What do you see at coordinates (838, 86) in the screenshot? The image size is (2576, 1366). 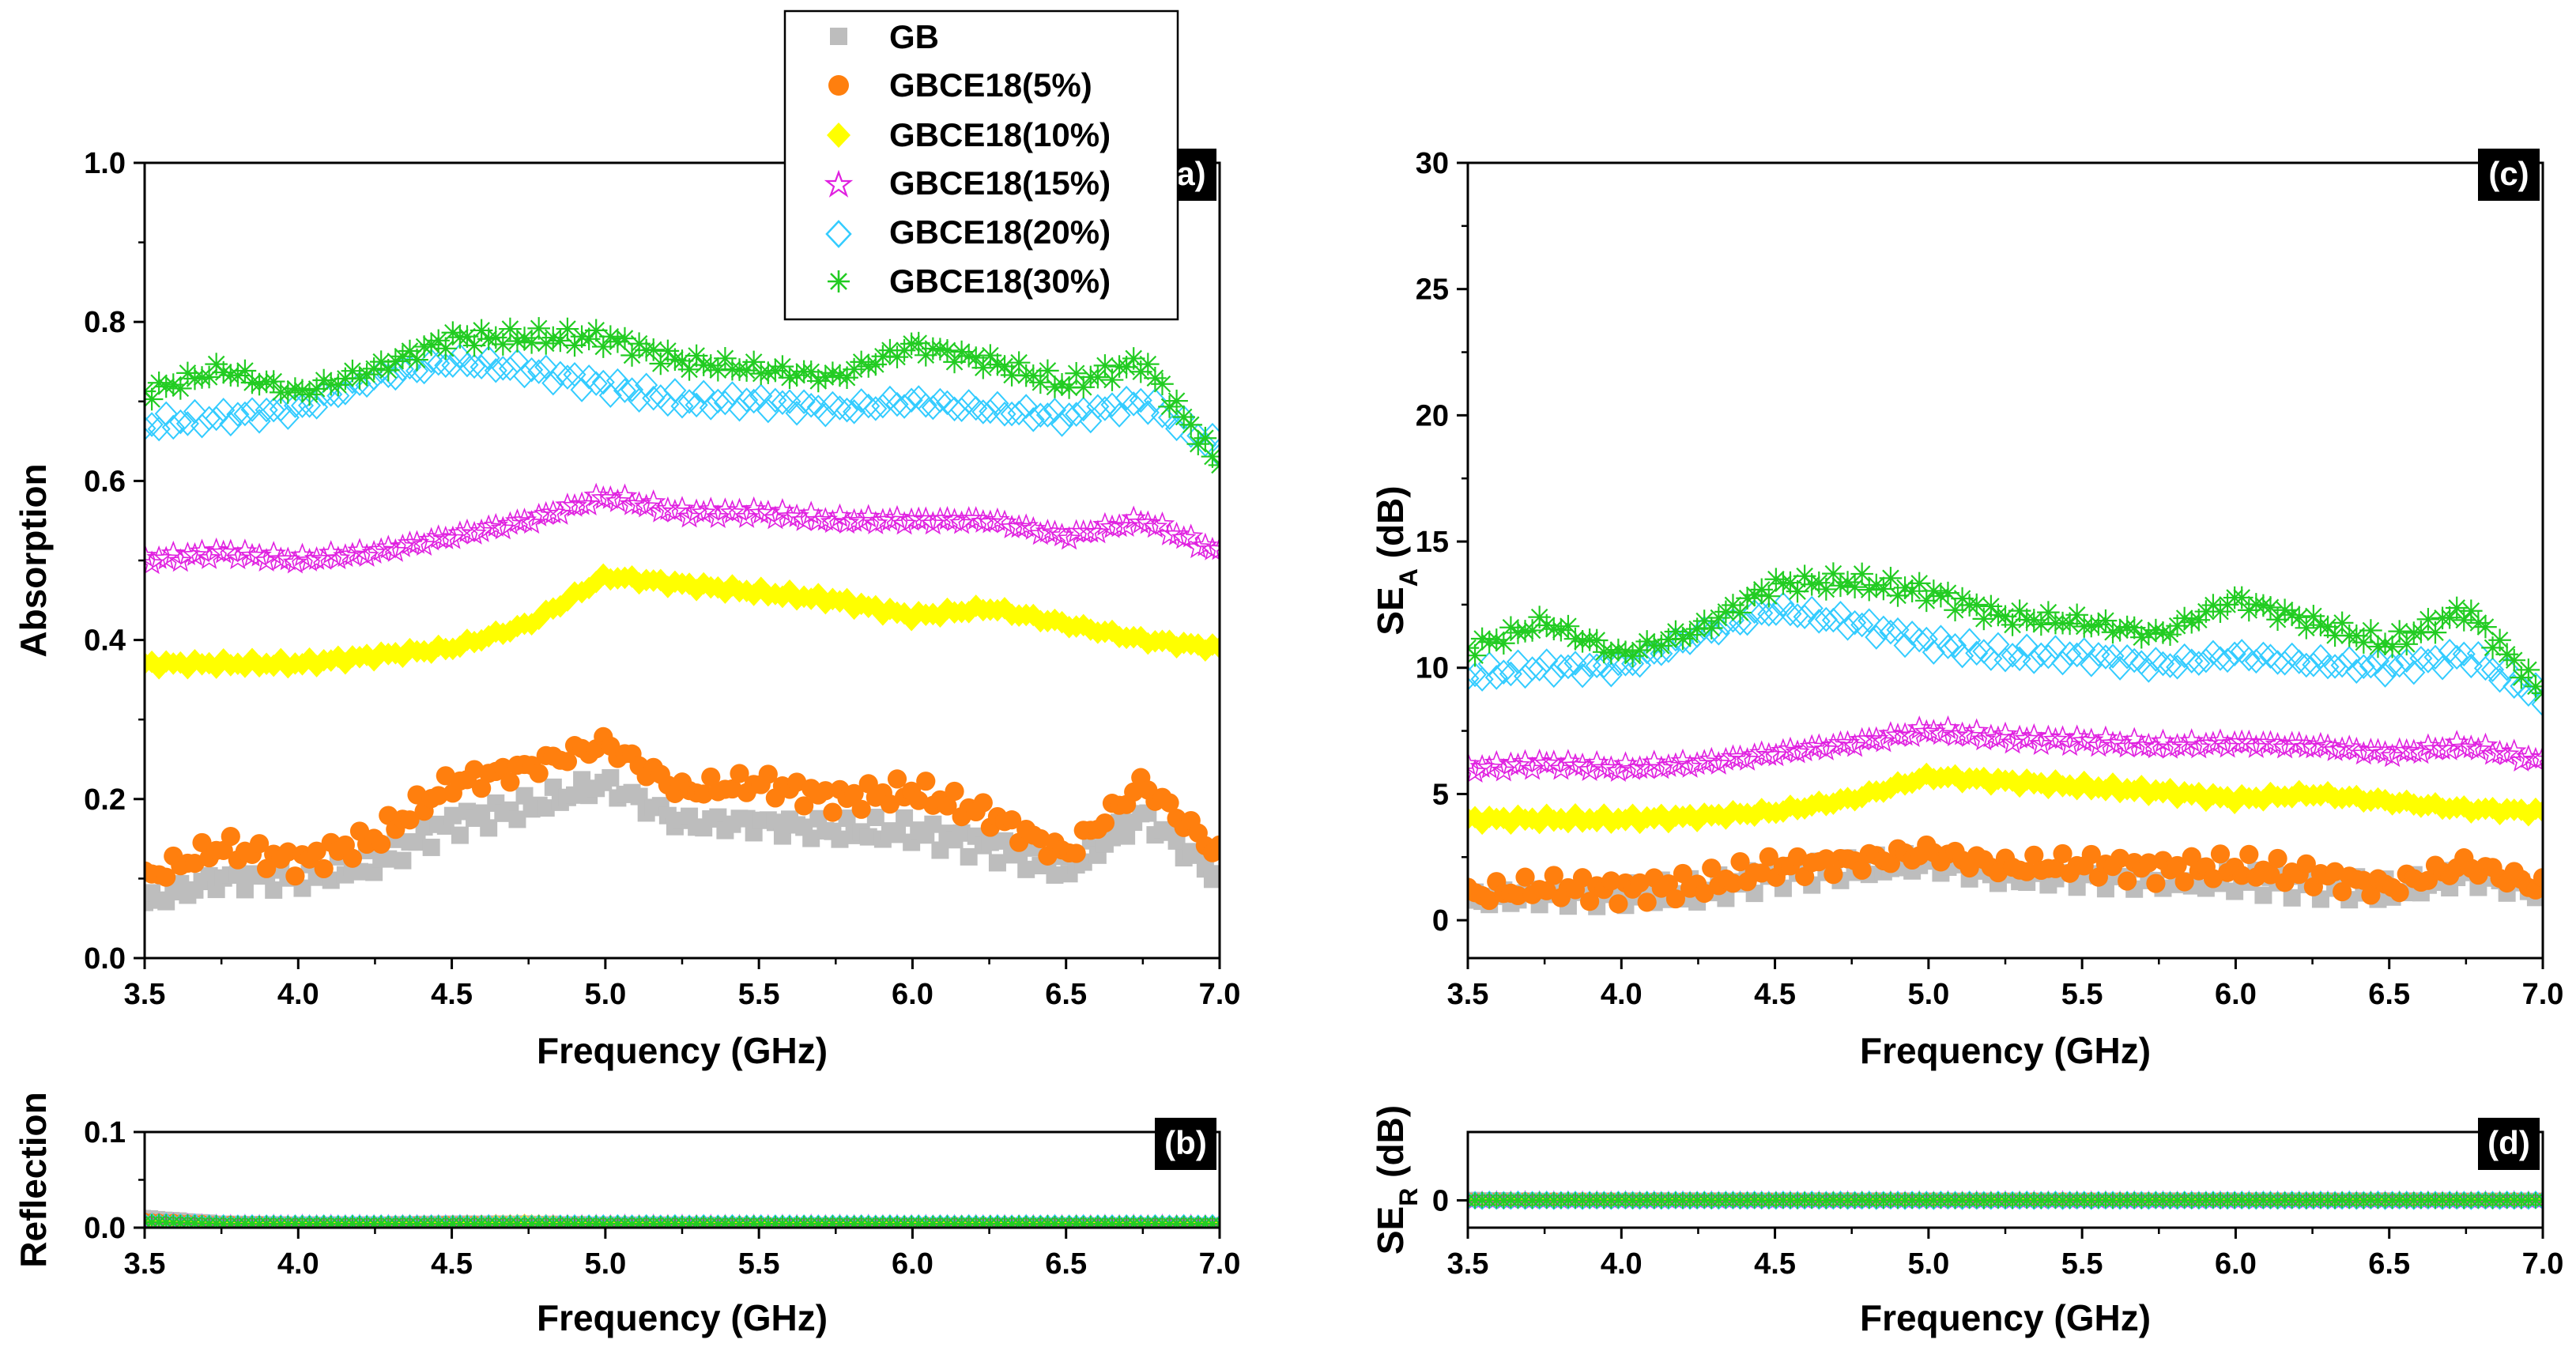 I see `circle-icon` at bounding box center [838, 86].